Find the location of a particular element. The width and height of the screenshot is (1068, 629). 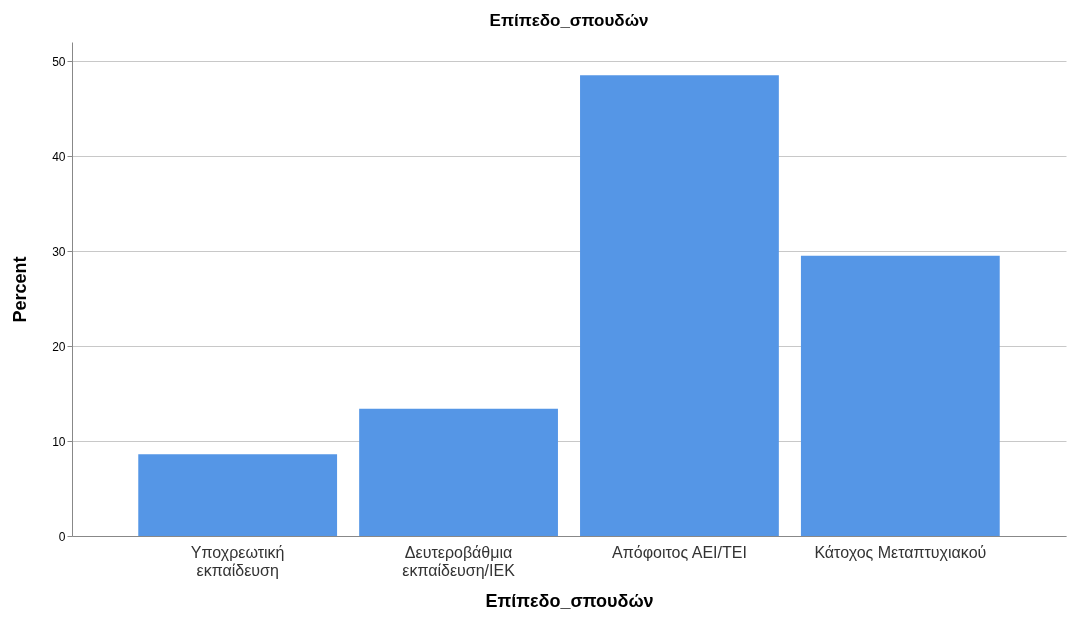

x-tick-label: Κάτοχος Μεταπτυχιακού is located at coordinates (900, 552).